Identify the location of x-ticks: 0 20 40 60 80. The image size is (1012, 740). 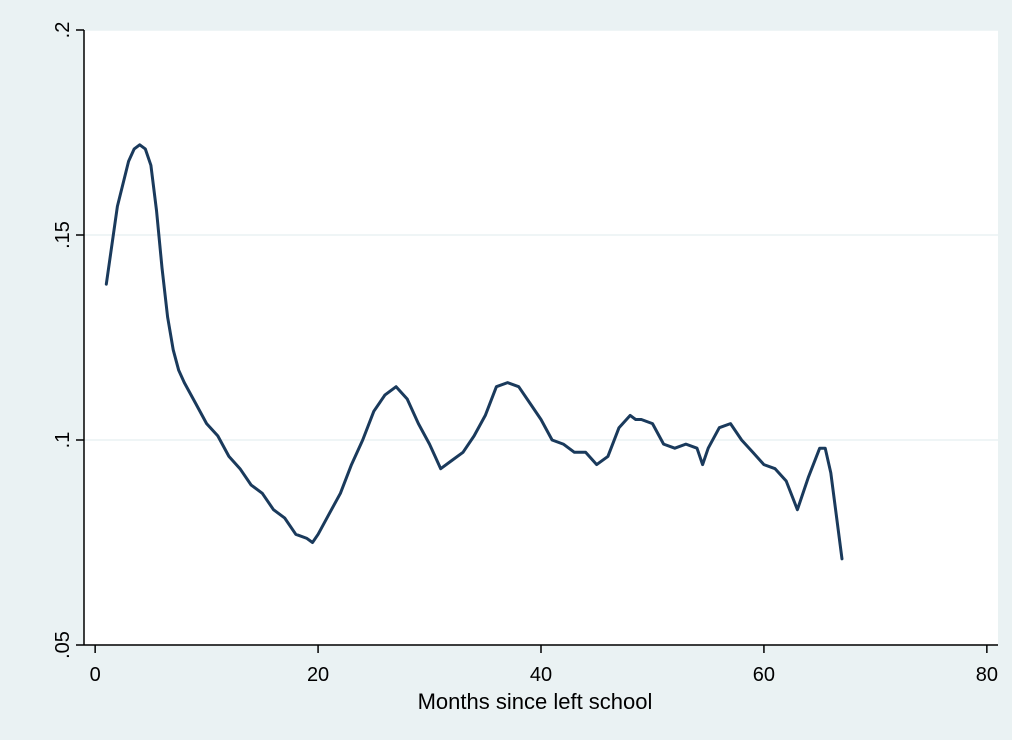
(544, 665).